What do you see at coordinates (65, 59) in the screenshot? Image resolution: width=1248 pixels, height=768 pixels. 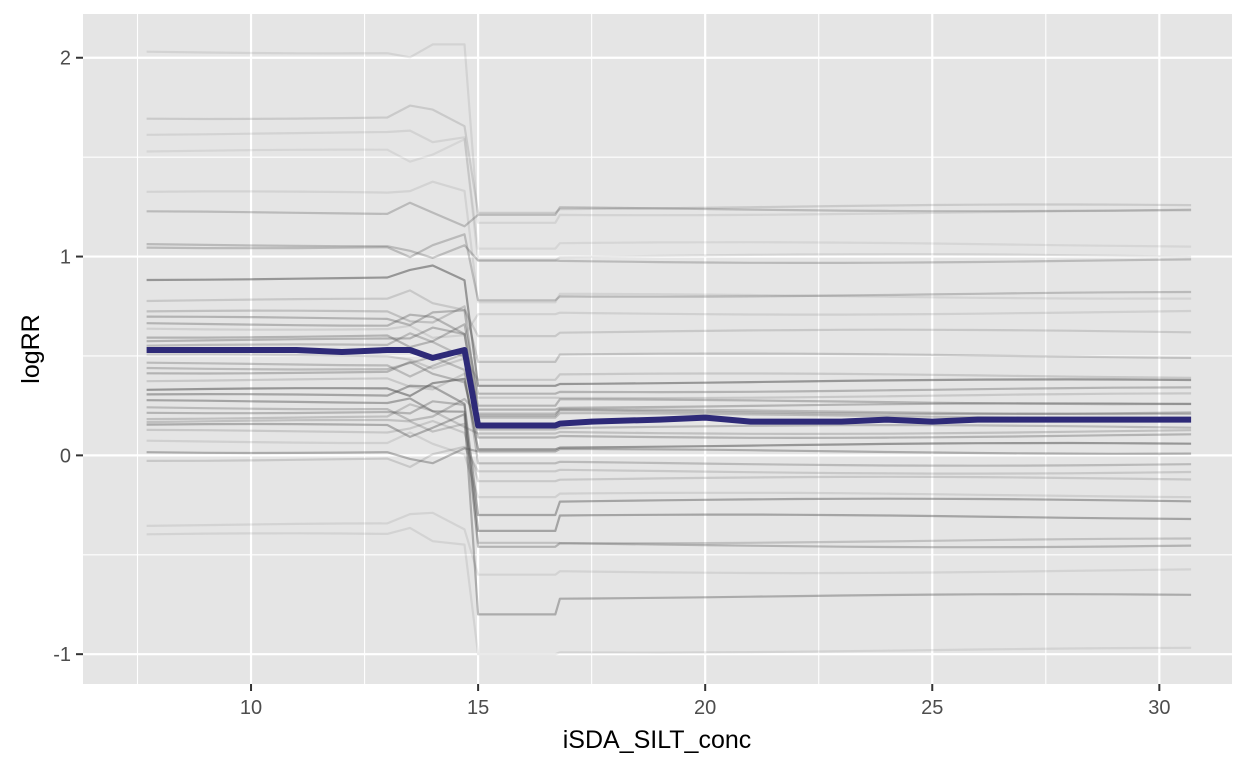 I see `y-tick-label: 2` at bounding box center [65, 59].